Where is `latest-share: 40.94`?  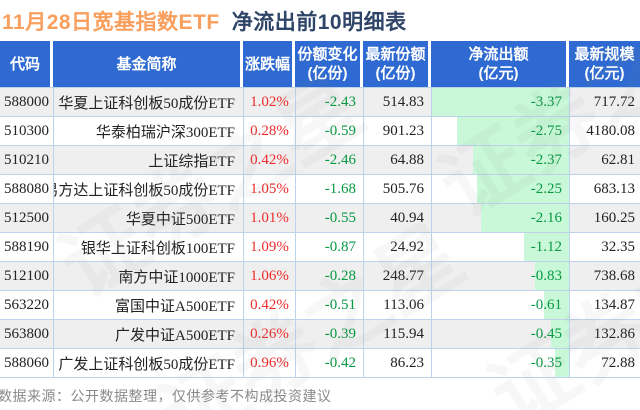
latest-share: 40.94 is located at coordinates (397, 217).